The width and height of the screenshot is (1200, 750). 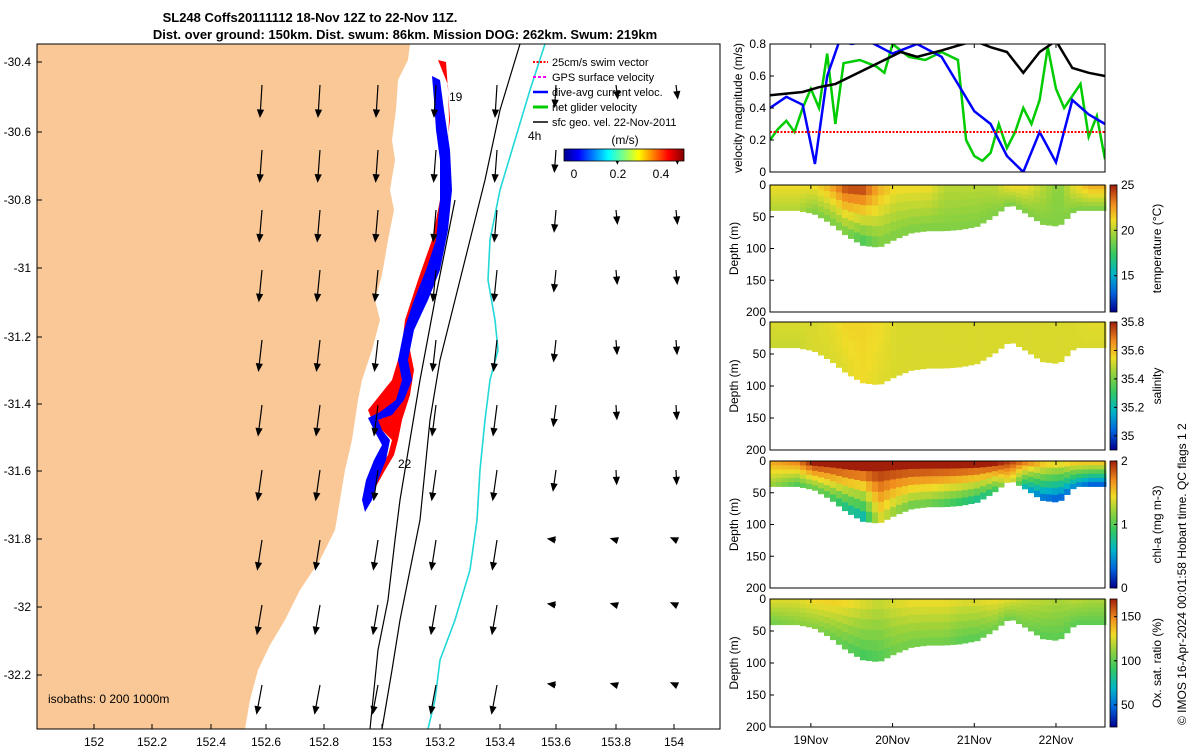 What do you see at coordinates (618, 174) in the screenshot?
I see `colorbar-tick-1: 0.2` at bounding box center [618, 174].